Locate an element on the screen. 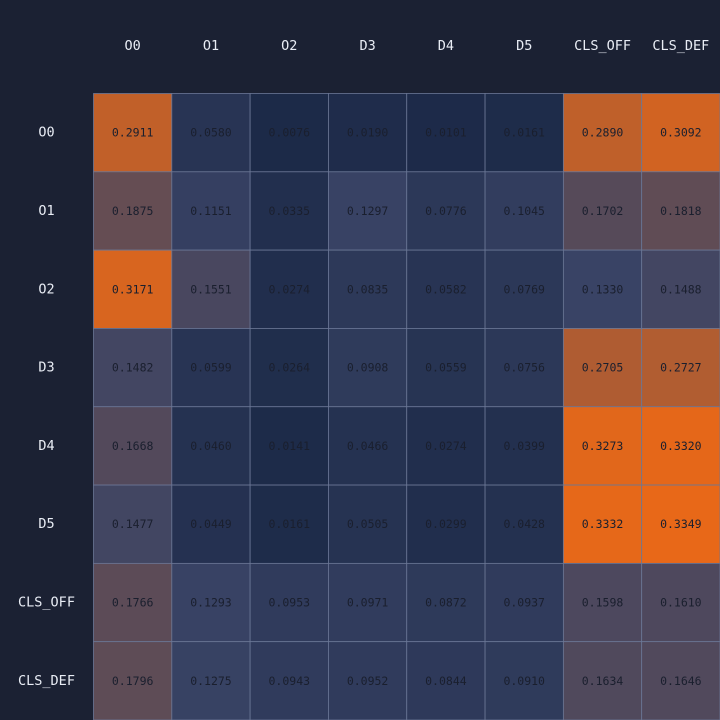  cell-value-label: 0.0076 is located at coordinates (290, 133).